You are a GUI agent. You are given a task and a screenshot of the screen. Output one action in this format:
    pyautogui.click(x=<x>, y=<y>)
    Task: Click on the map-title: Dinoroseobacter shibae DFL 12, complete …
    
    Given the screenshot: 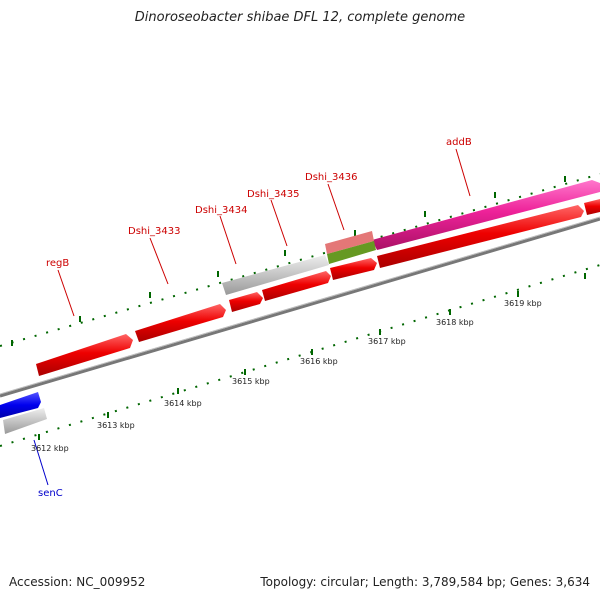 What is the action you would take?
    pyautogui.click(x=300, y=17)
    